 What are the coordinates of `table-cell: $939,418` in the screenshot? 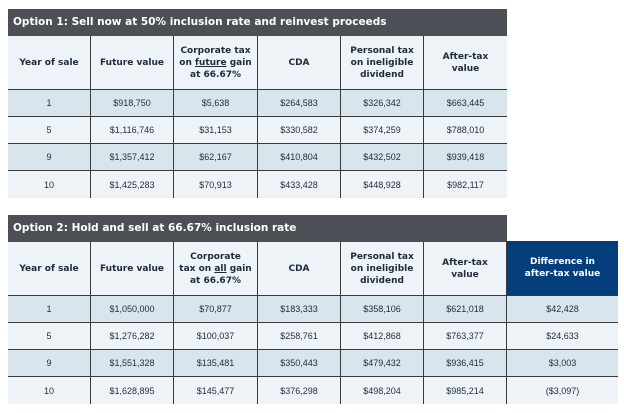 It's located at (465, 157).